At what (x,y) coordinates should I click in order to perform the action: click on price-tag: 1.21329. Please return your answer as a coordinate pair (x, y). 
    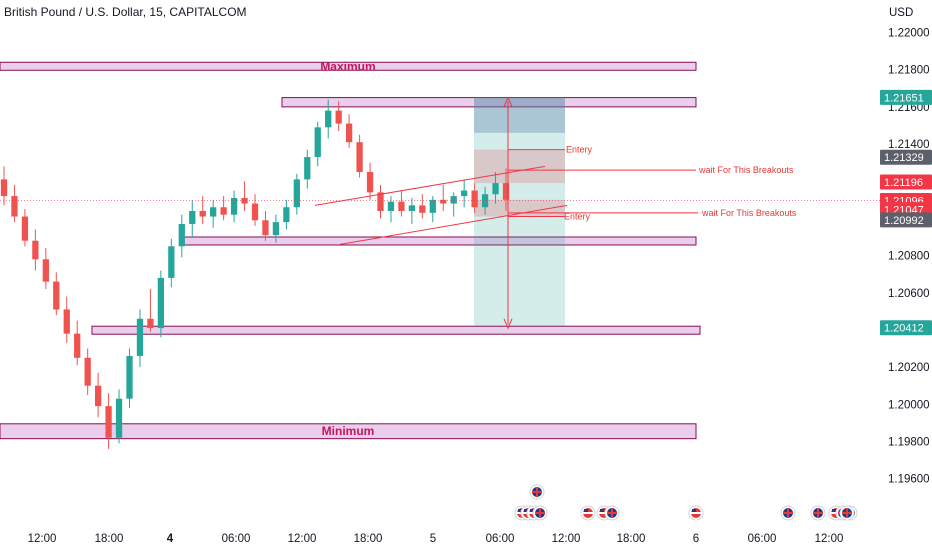
    Looking at the image, I should click on (906, 157).